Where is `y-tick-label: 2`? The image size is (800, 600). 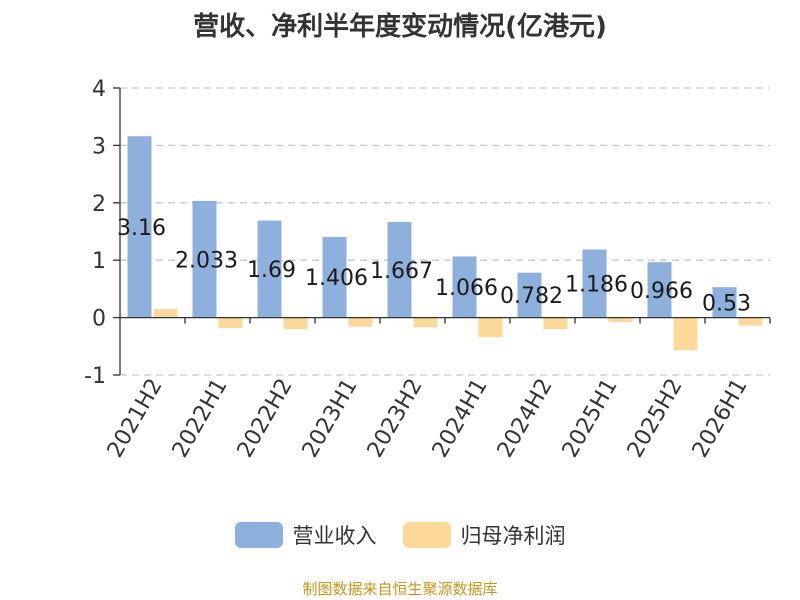
y-tick-label: 2 is located at coordinates (99, 204).